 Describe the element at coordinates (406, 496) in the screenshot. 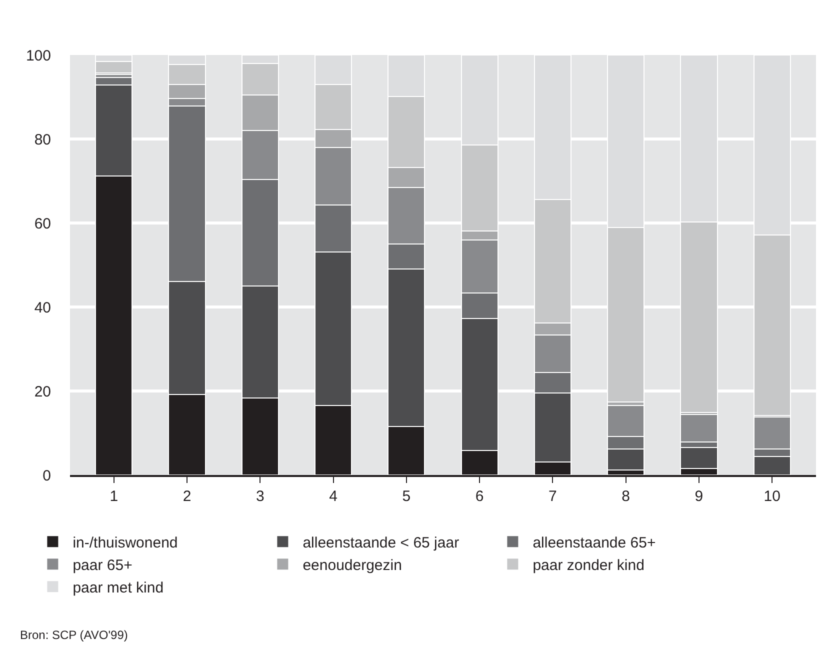

I see `x-tick-label: 5` at that location.